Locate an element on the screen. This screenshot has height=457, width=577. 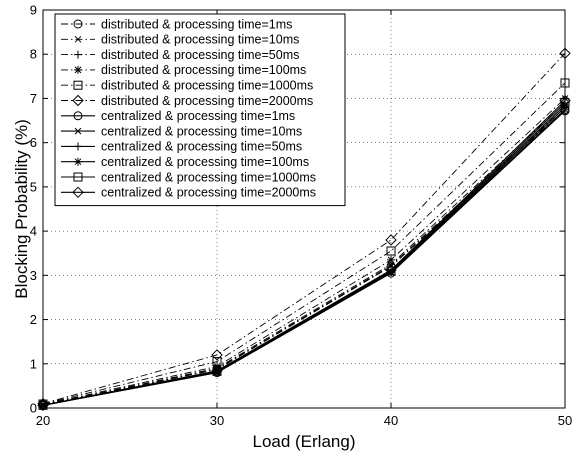
legend-label: centralized & processing time=1ms is located at coordinates (198, 116).